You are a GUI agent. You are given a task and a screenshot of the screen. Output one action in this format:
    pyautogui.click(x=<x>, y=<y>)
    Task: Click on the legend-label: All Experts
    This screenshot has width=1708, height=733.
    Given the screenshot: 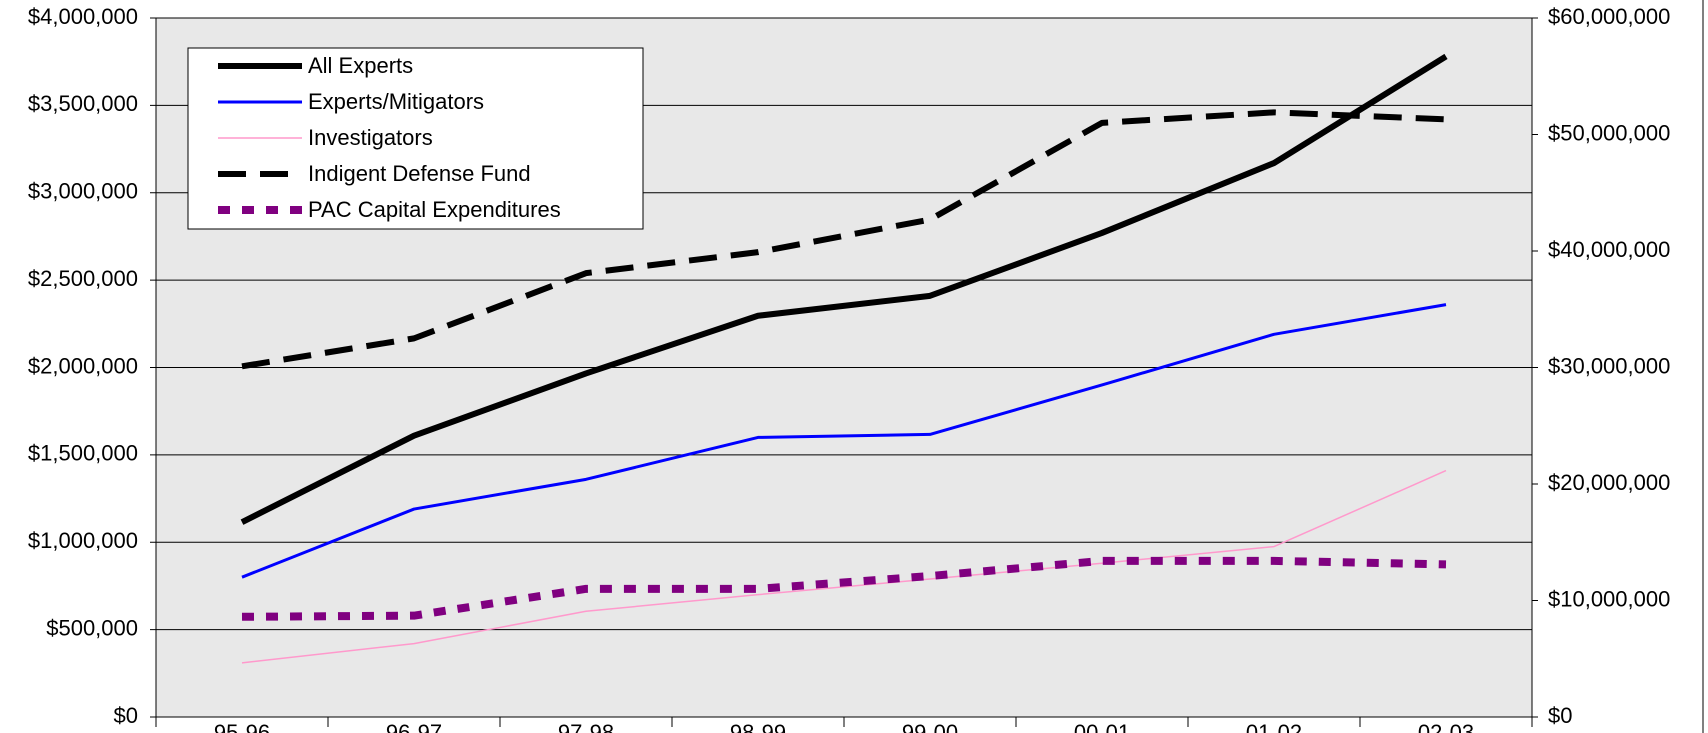 What is the action you would take?
    pyautogui.click(x=360, y=65)
    